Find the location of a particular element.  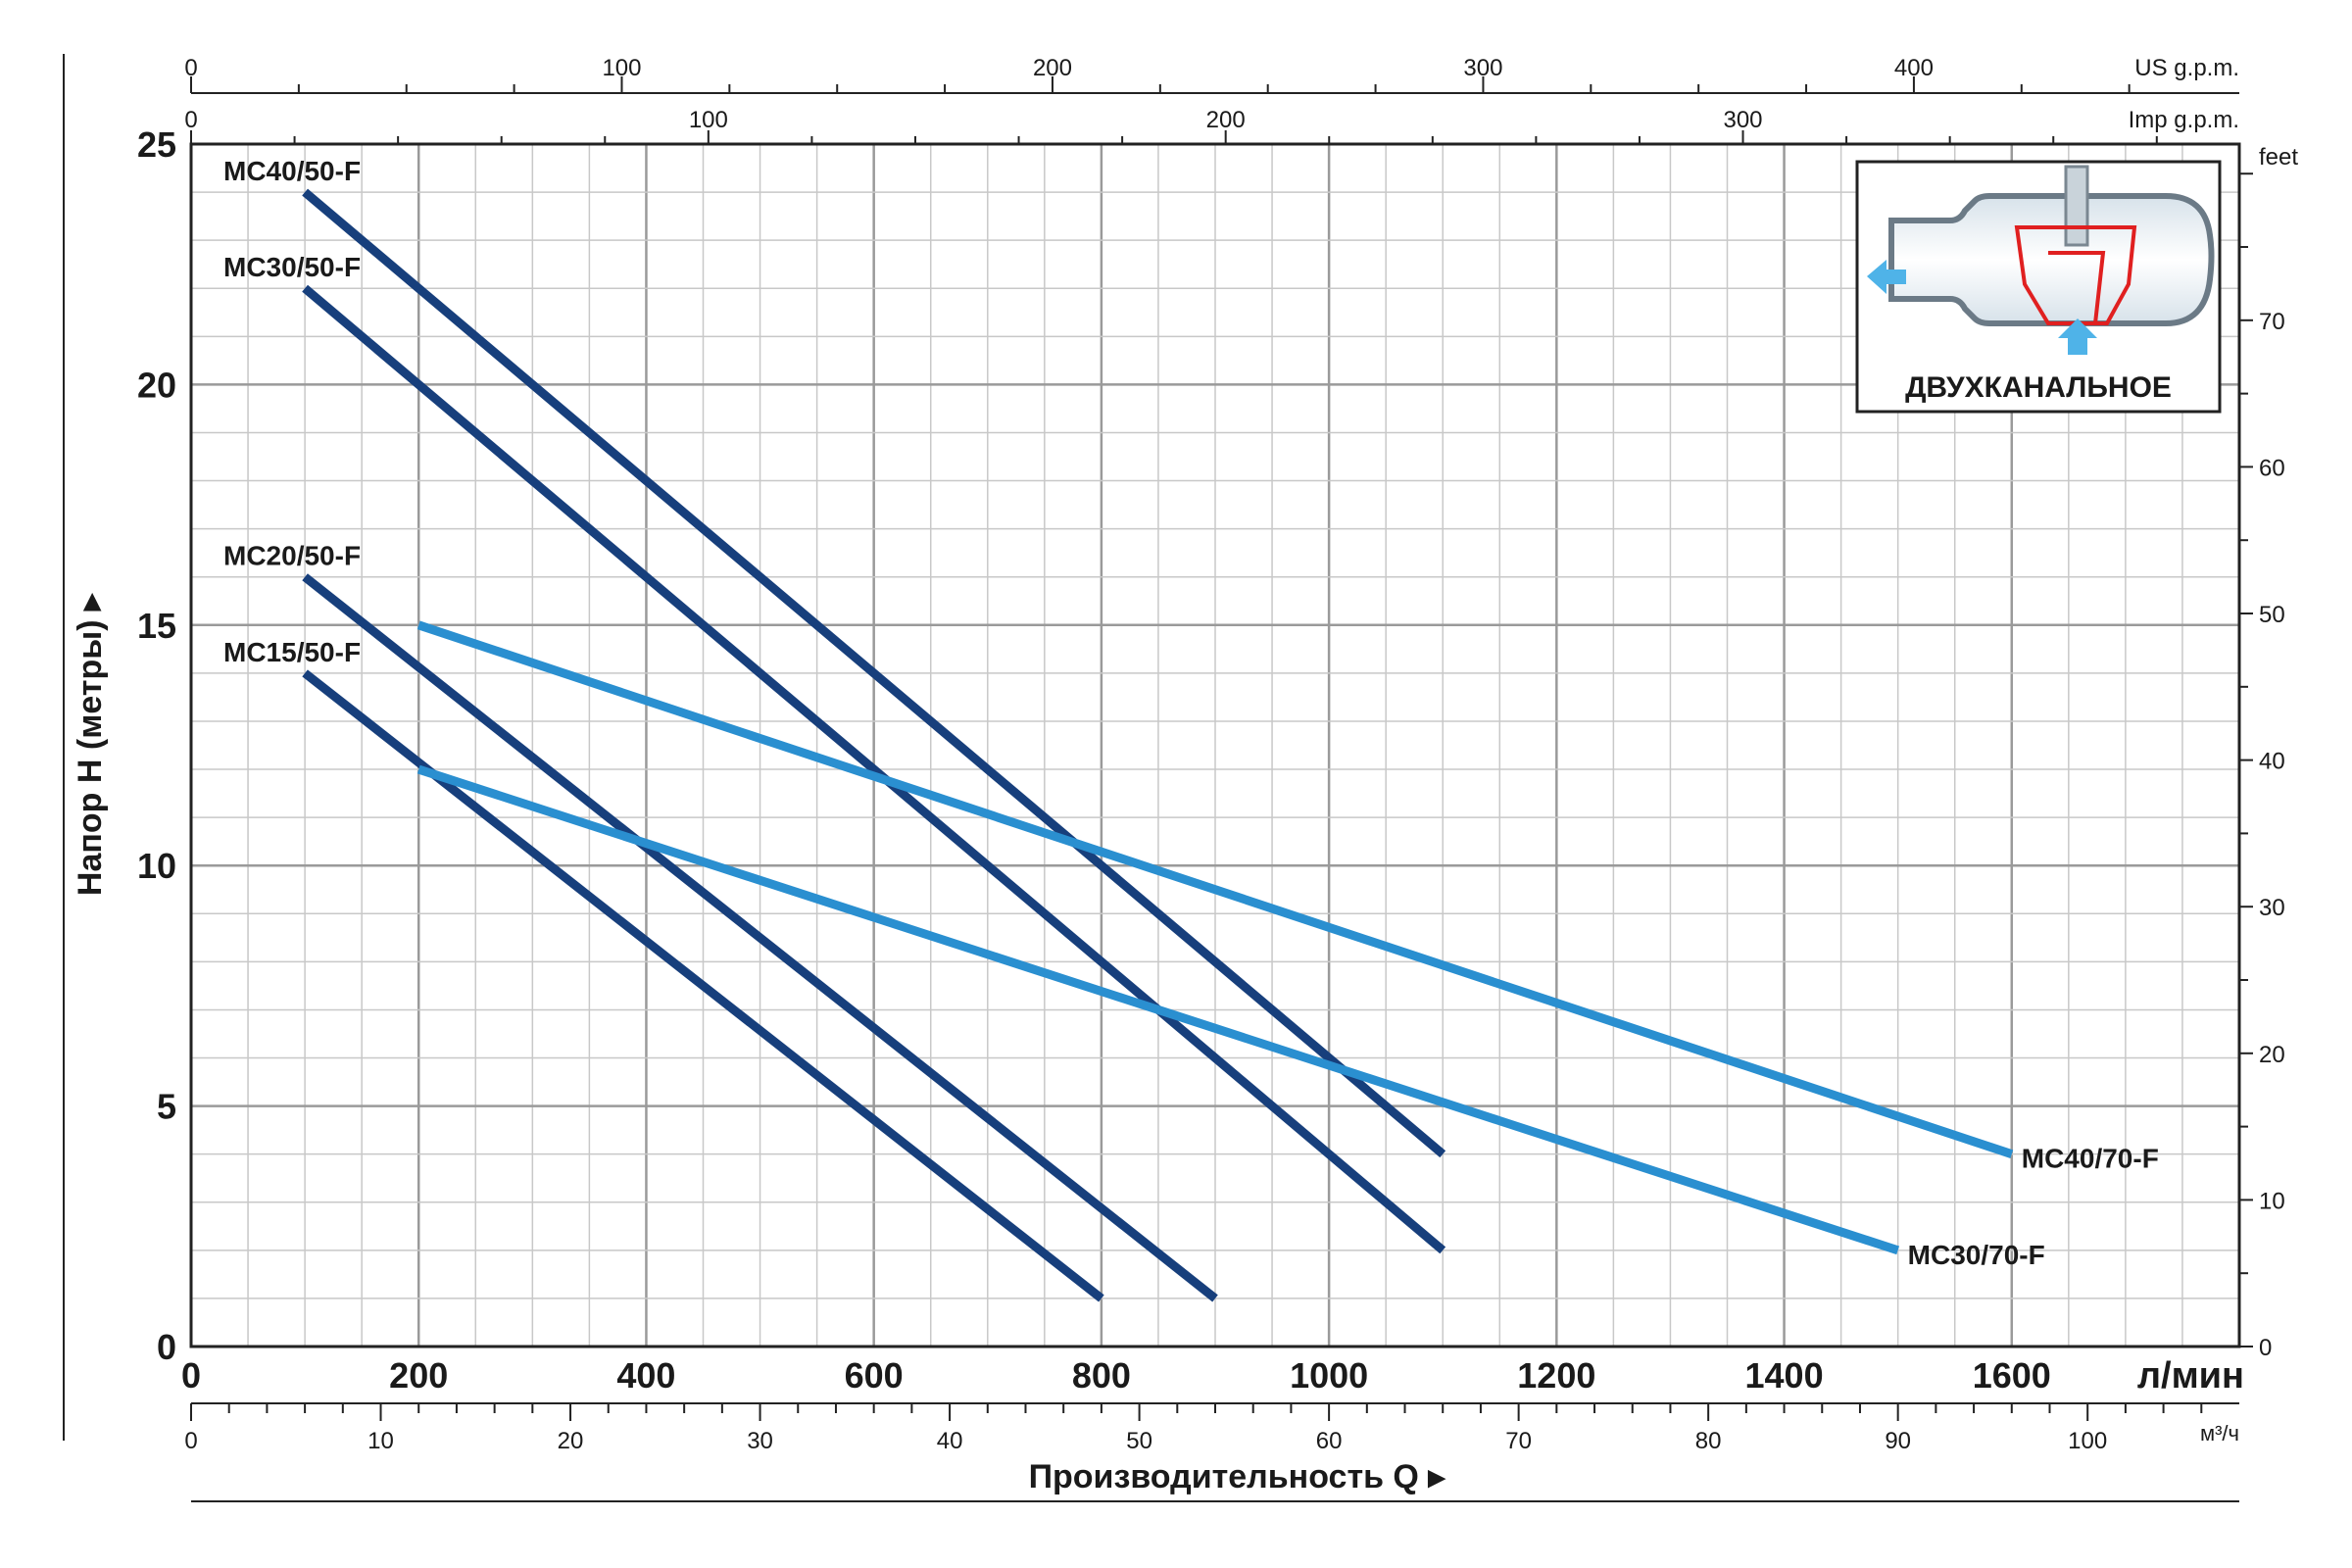

series-label: MC20/50-F is located at coordinates (292, 556).